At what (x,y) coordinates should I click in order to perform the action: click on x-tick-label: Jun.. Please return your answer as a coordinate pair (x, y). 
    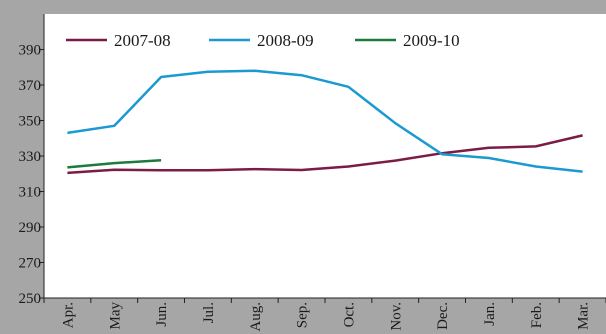
    Looking at the image, I should click on (162, 314).